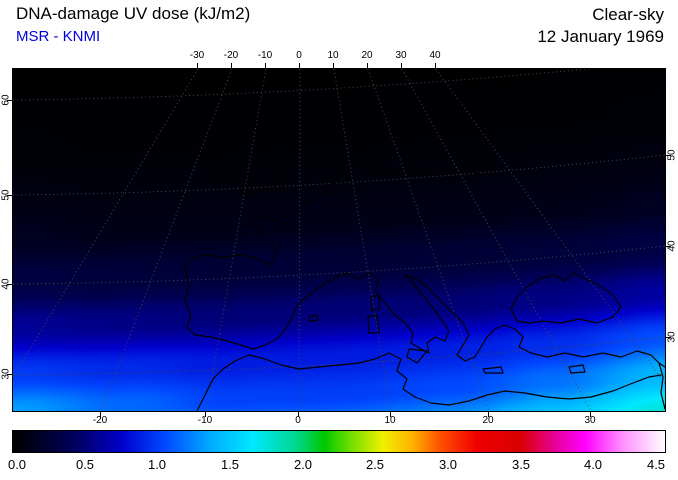 This screenshot has width=678, height=480. What do you see at coordinates (230, 464) in the screenshot?
I see `colorbar-label: 1.5` at bounding box center [230, 464].